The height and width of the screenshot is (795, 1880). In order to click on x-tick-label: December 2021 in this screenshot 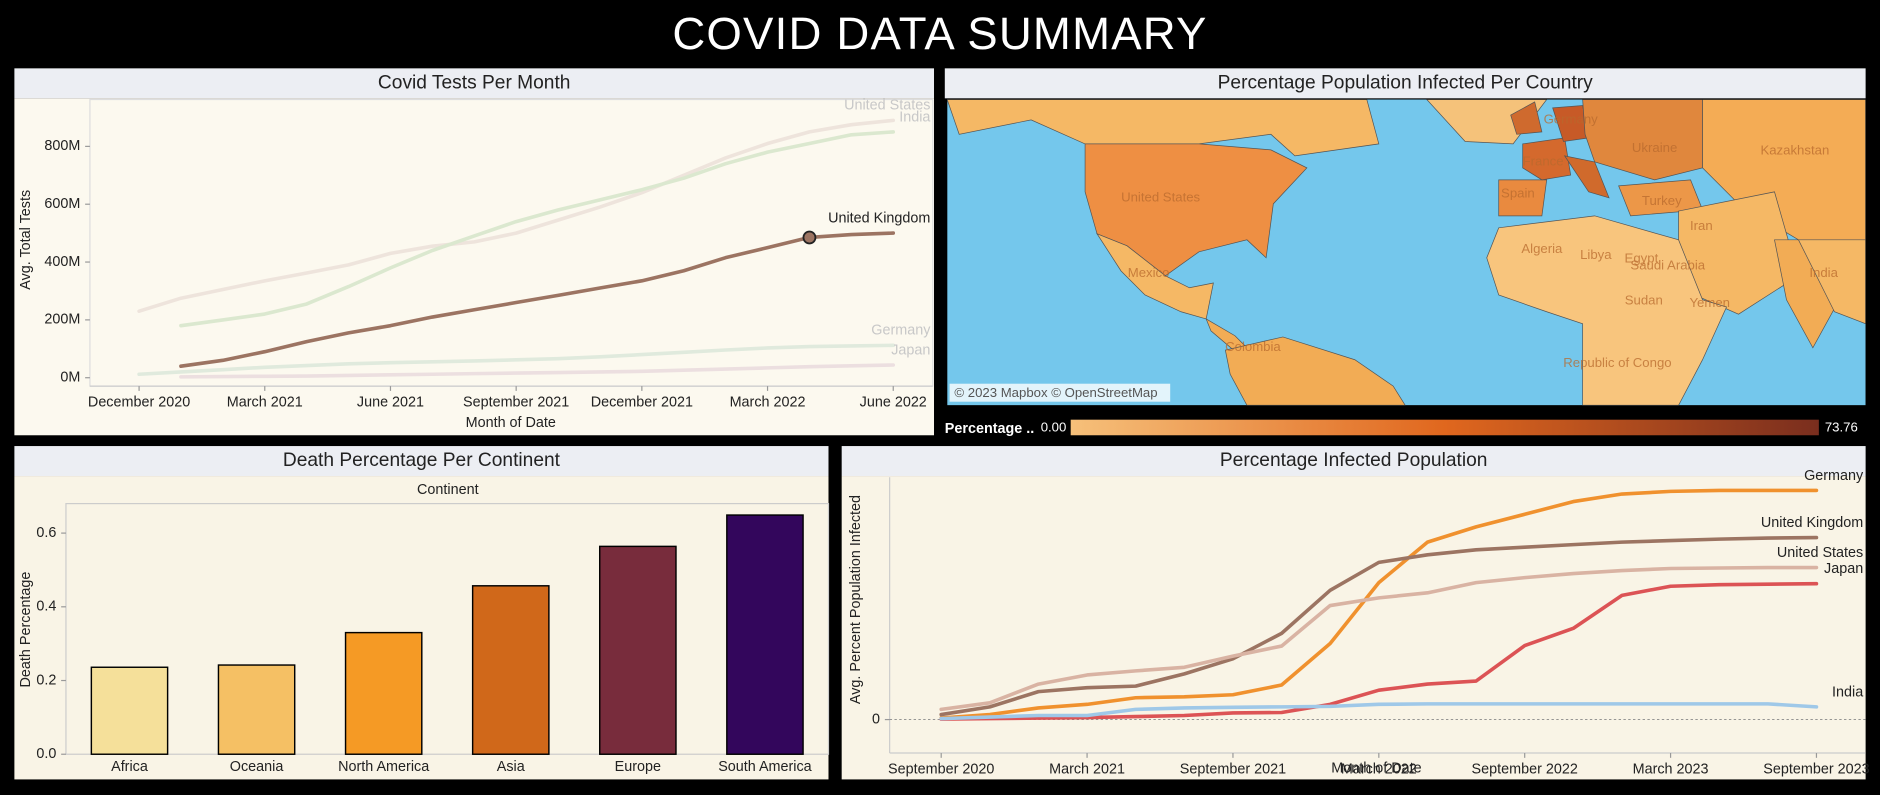, I will do `click(642, 403)`.